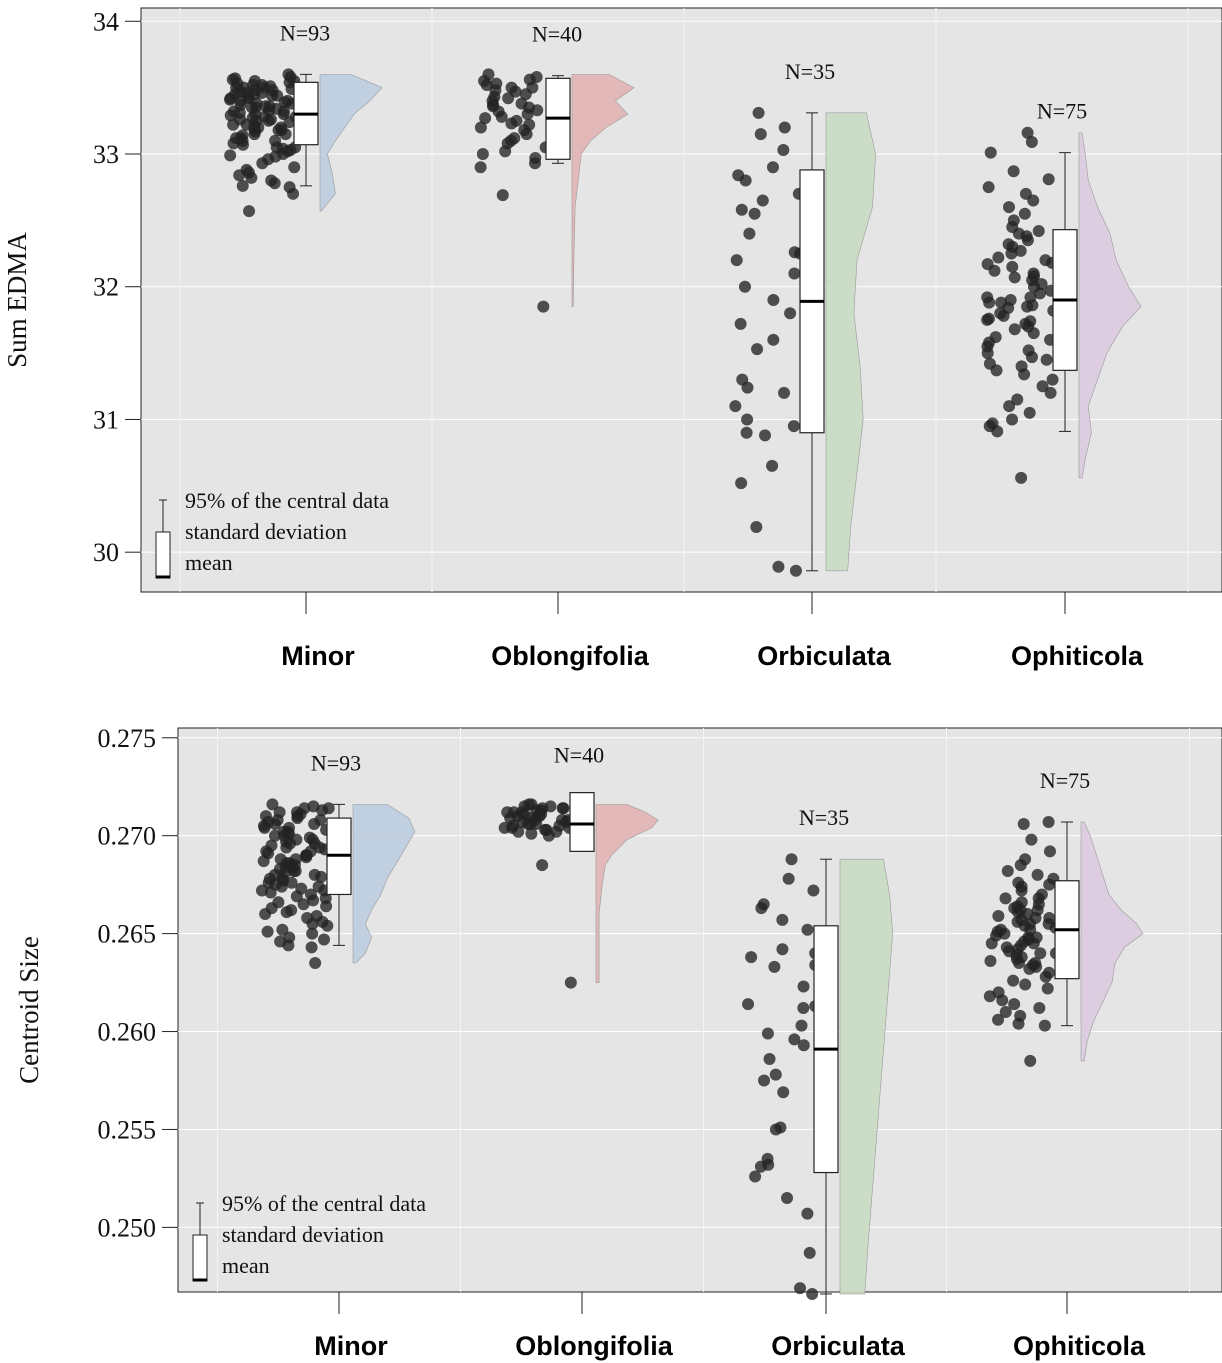  I want to click on legend-item: standard deviation, so click(303, 1234).